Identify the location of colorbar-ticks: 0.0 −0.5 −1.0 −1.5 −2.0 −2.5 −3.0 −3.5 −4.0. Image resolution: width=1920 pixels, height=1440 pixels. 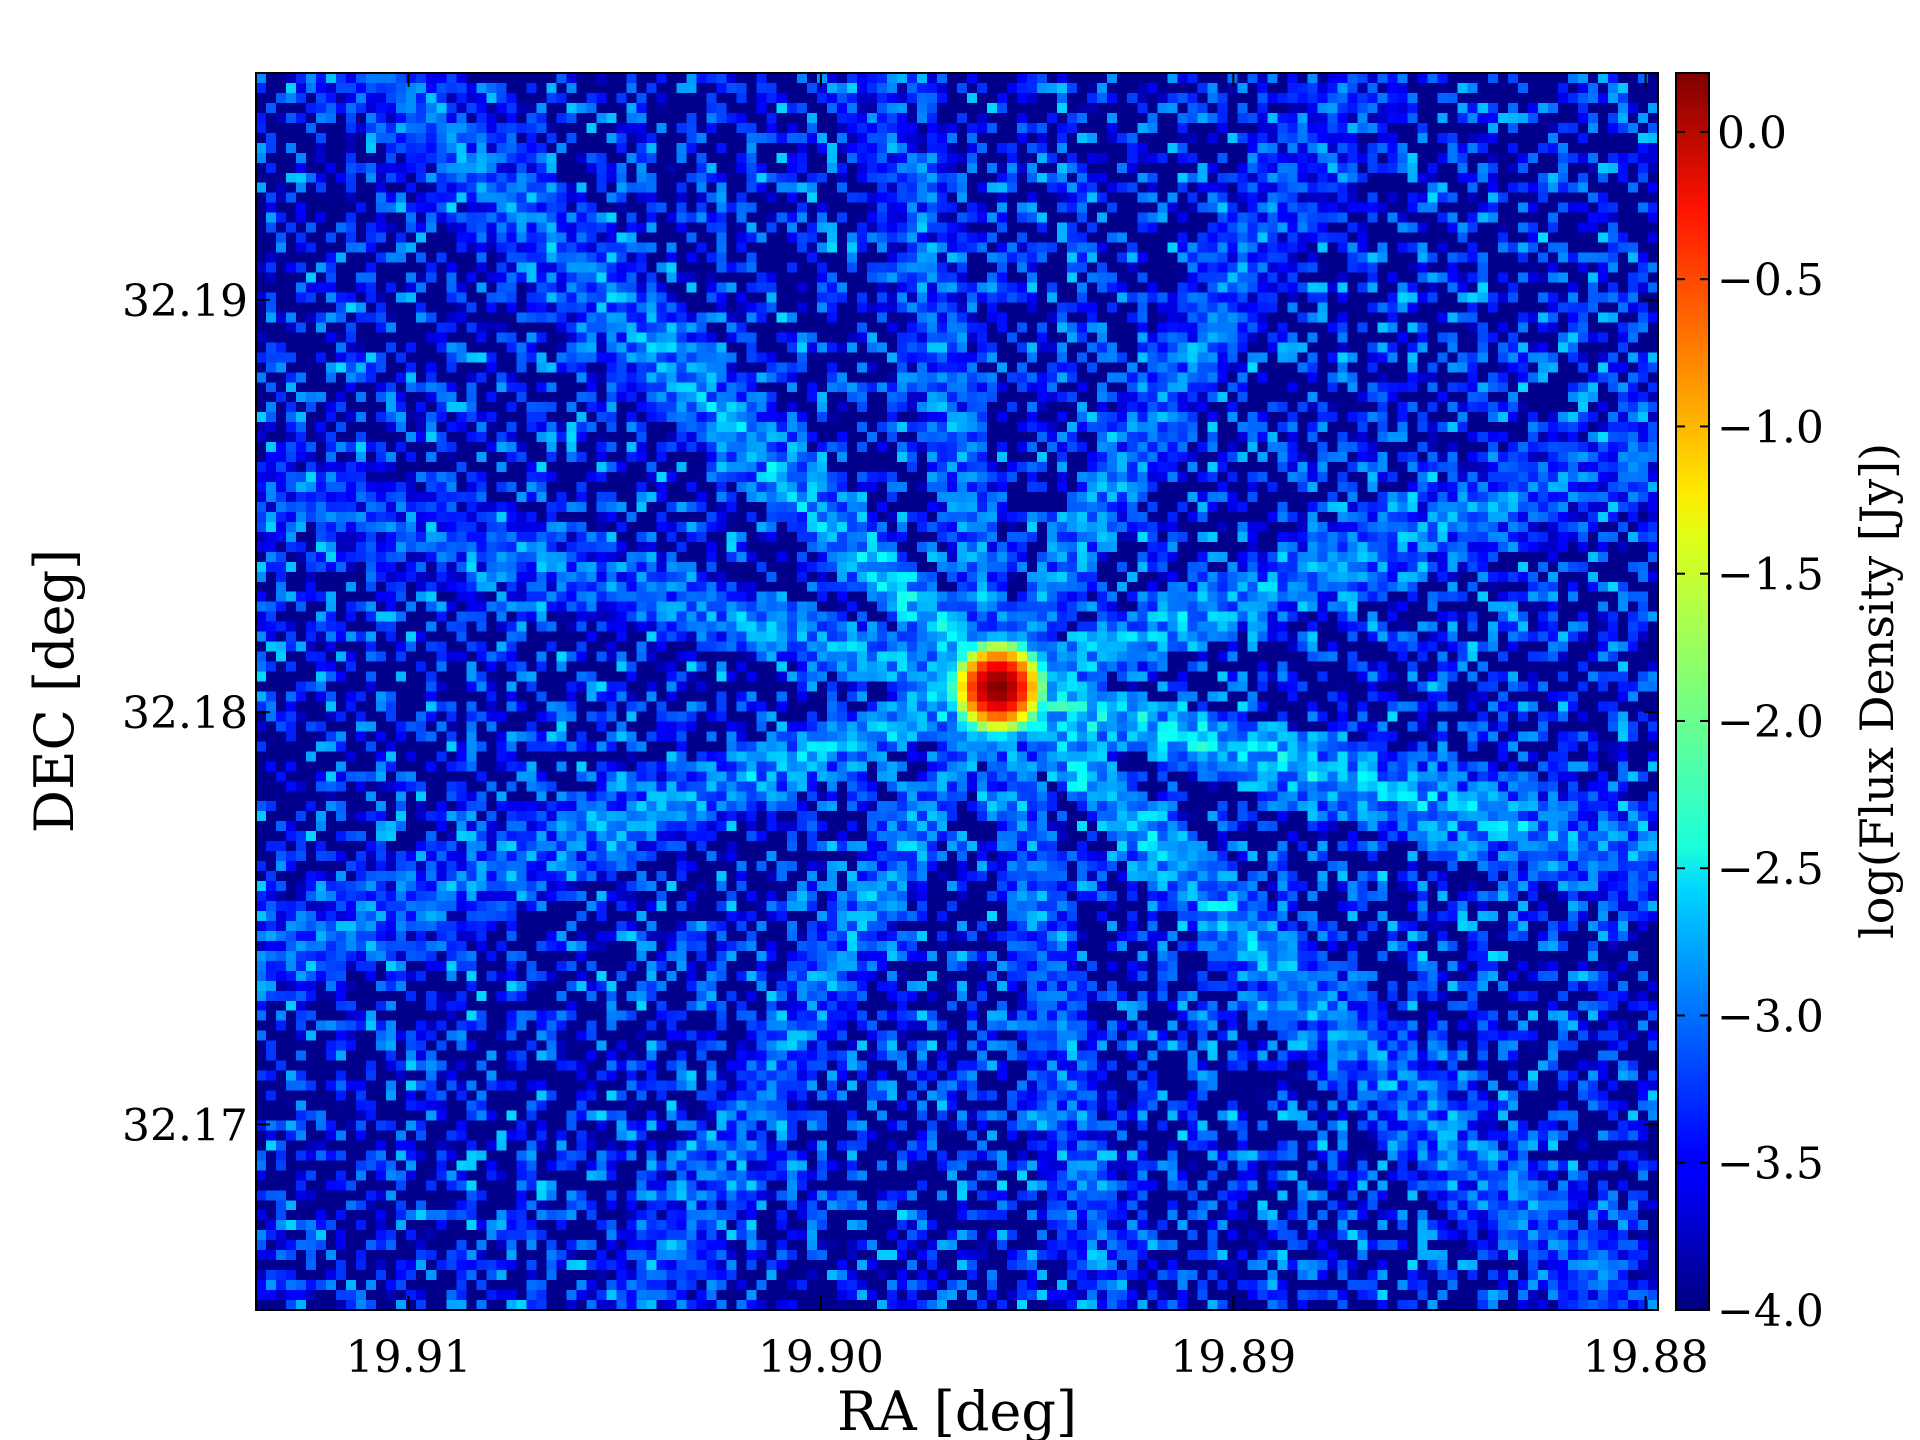
(1750, 722).